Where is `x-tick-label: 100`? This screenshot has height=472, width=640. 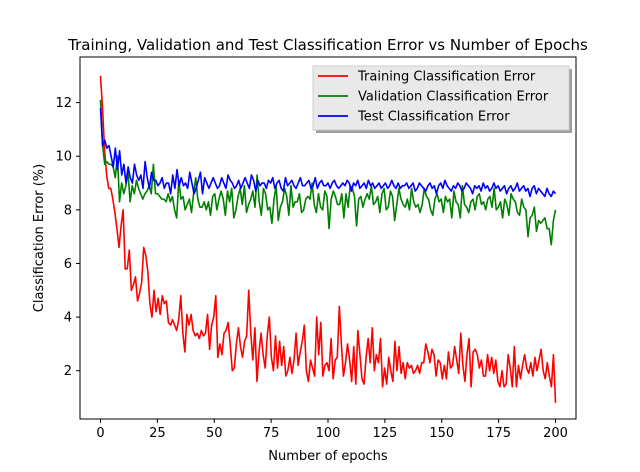
x-tick-label: 100 is located at coordinates (328, 433).